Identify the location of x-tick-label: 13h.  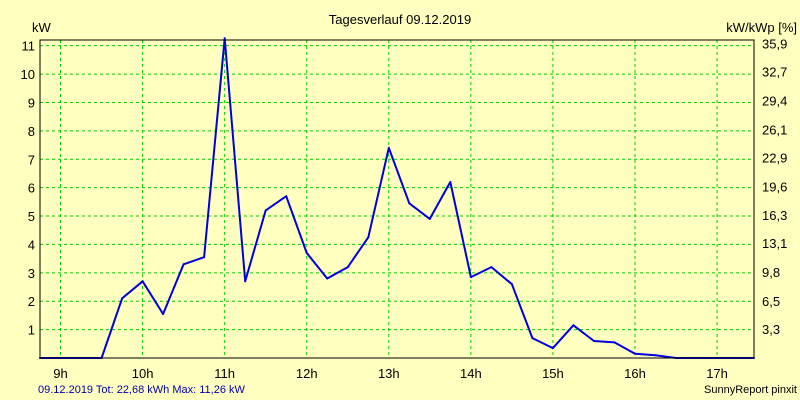
(389, 373).